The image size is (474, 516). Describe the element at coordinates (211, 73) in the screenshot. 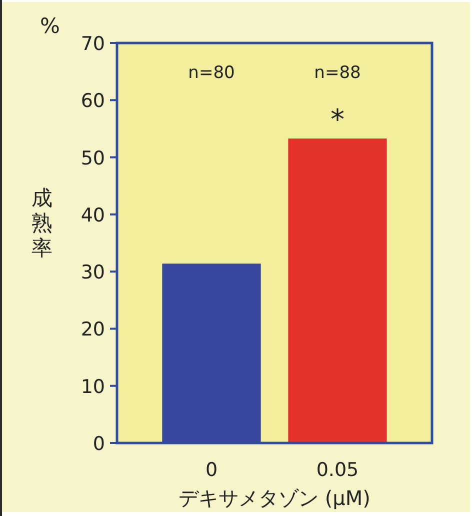

I see `annotation: n=80` at that location.